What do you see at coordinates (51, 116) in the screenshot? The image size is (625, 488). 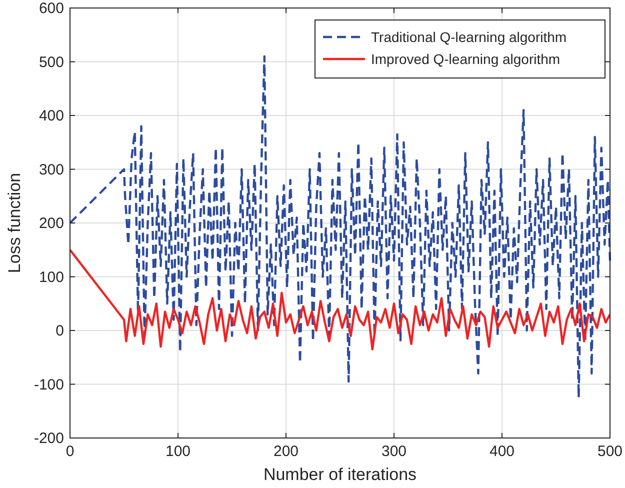 I see `y-tick-label: 400` at bounding box center [51, 116].